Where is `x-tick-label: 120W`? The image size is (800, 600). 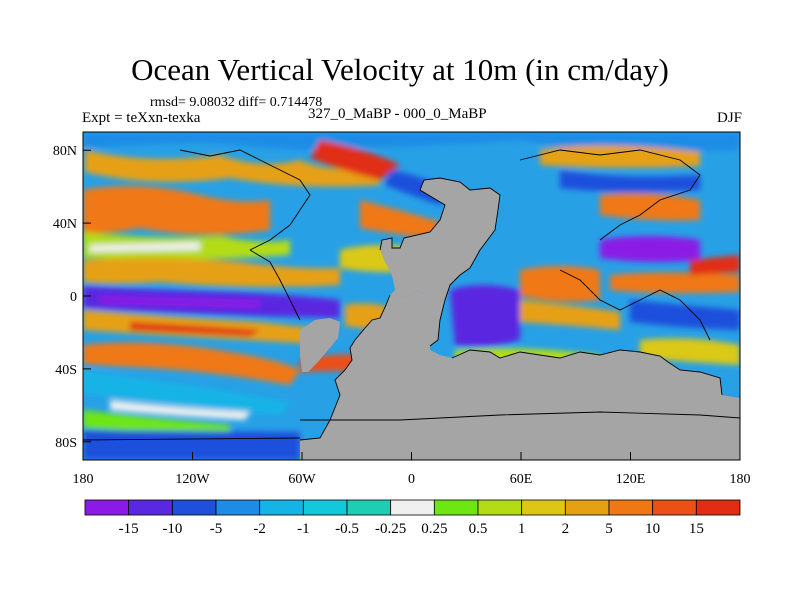 x-tick-label: 120W is located at coordinates (192, 479).